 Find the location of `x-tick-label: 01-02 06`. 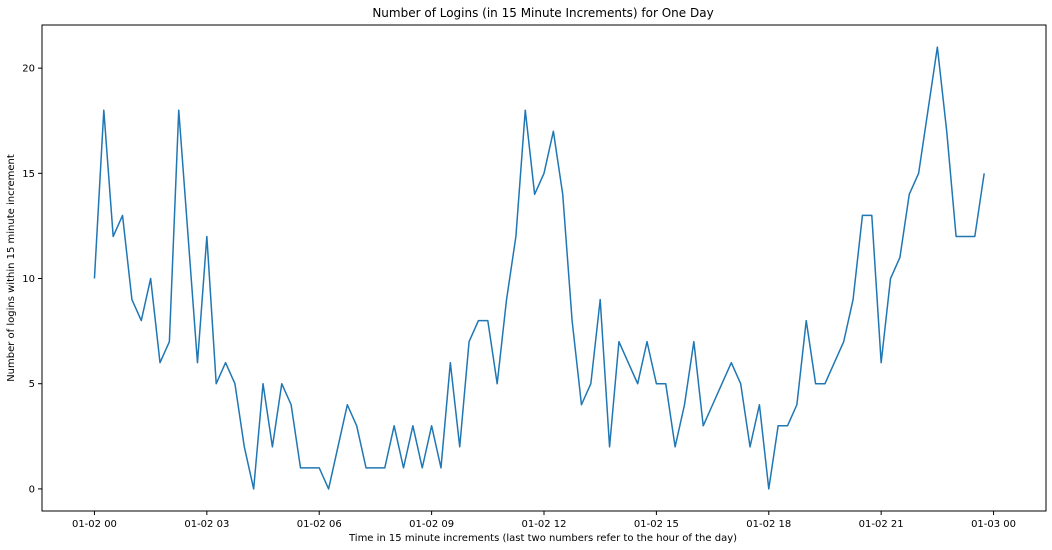

x-tick-label: 01-02 06 is located at coordinates (319, 524).